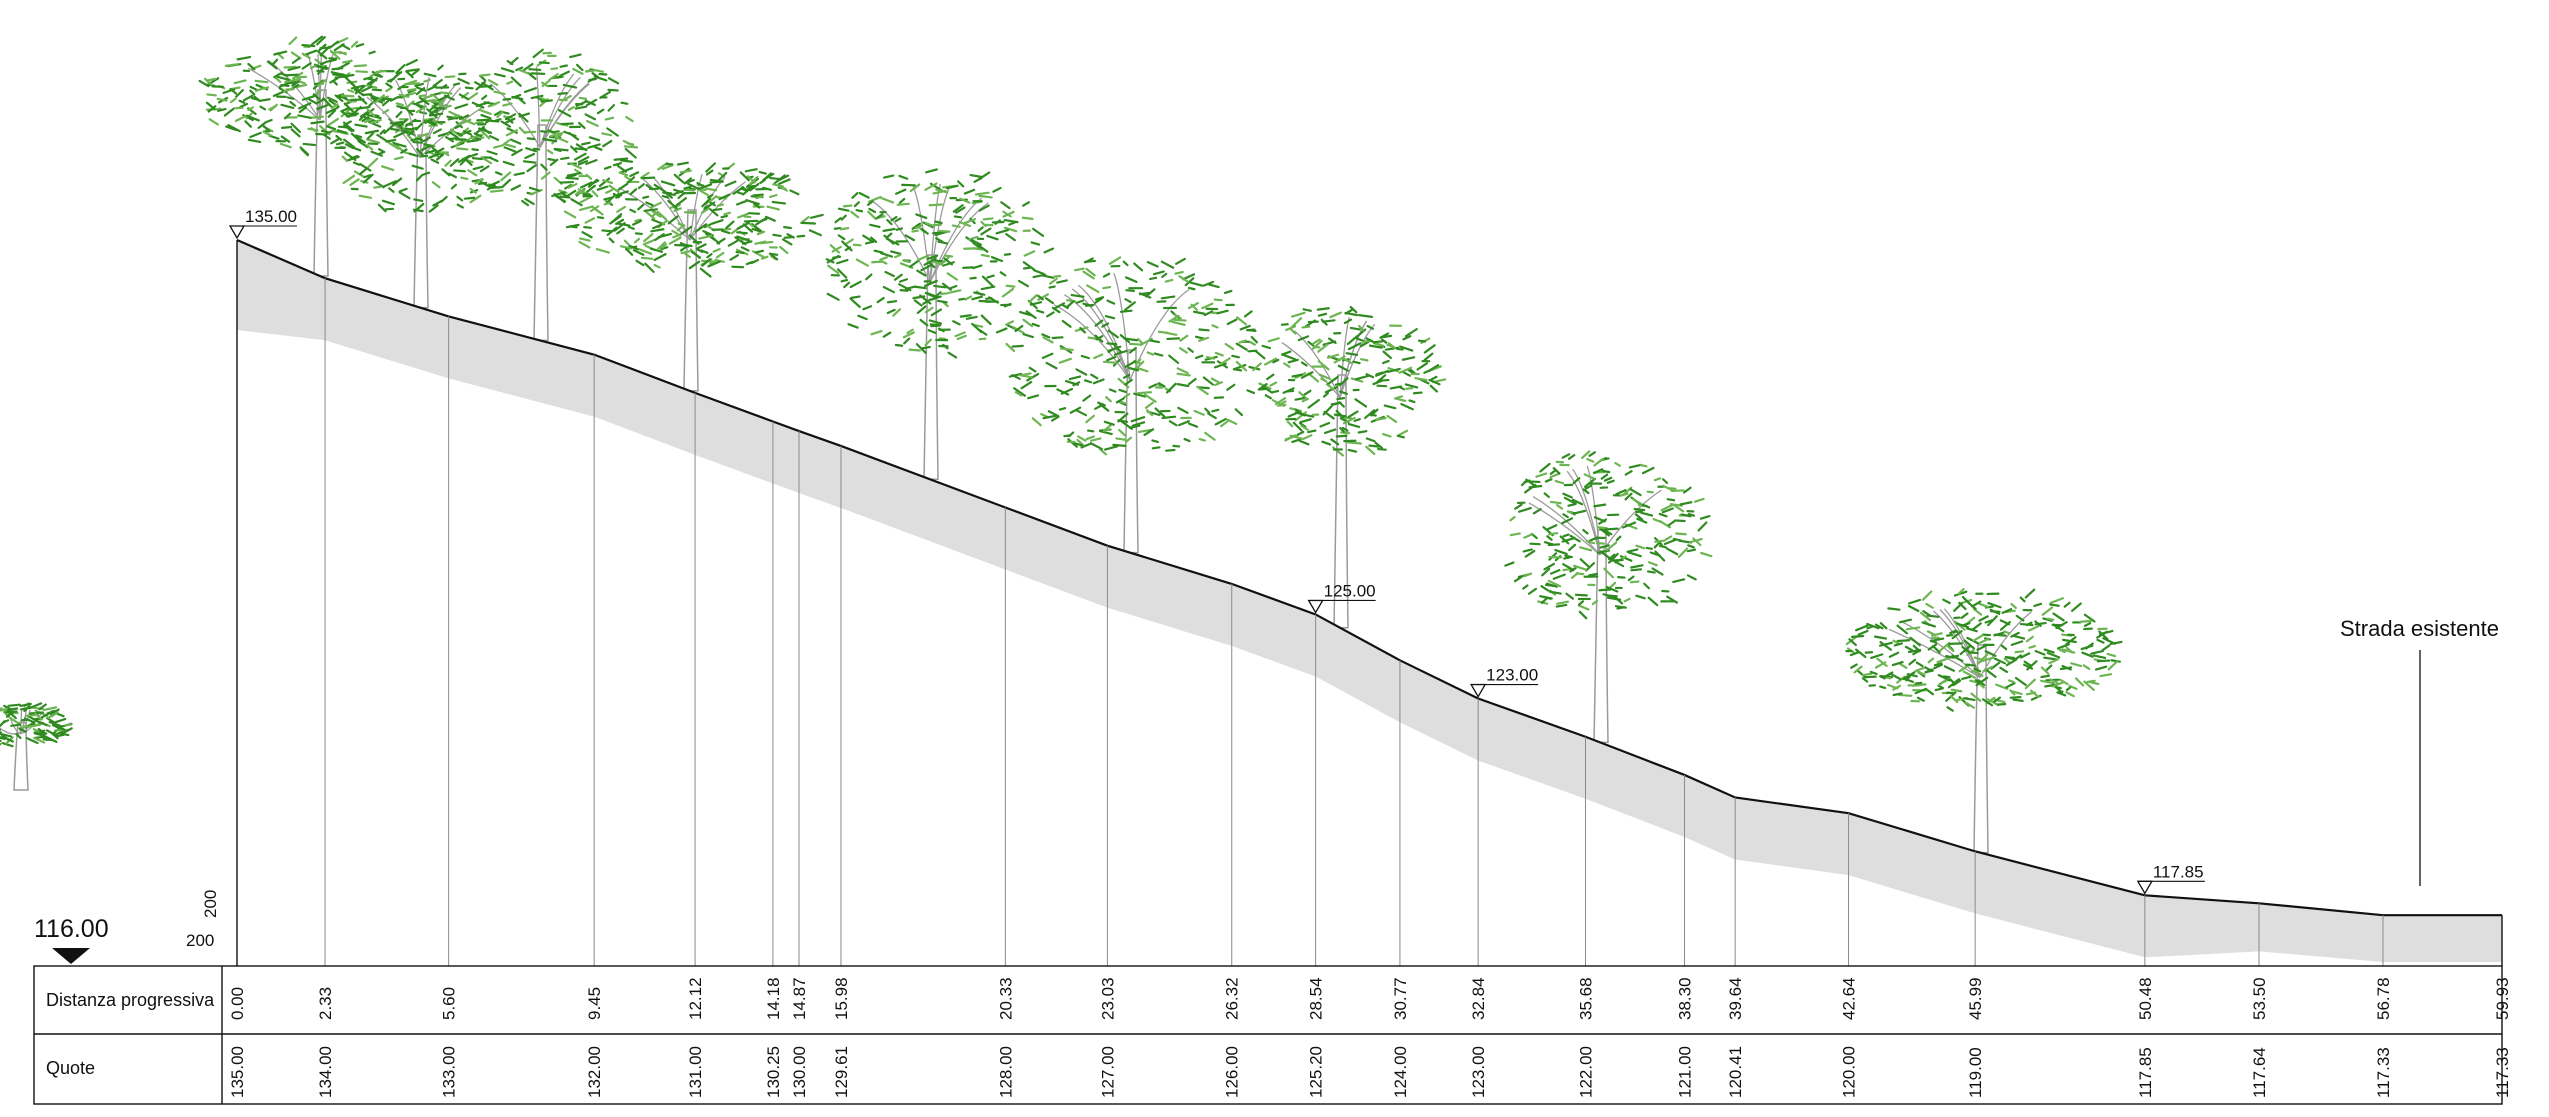  I want to click on elevation-value: 121.00, so click(1685, 1072).